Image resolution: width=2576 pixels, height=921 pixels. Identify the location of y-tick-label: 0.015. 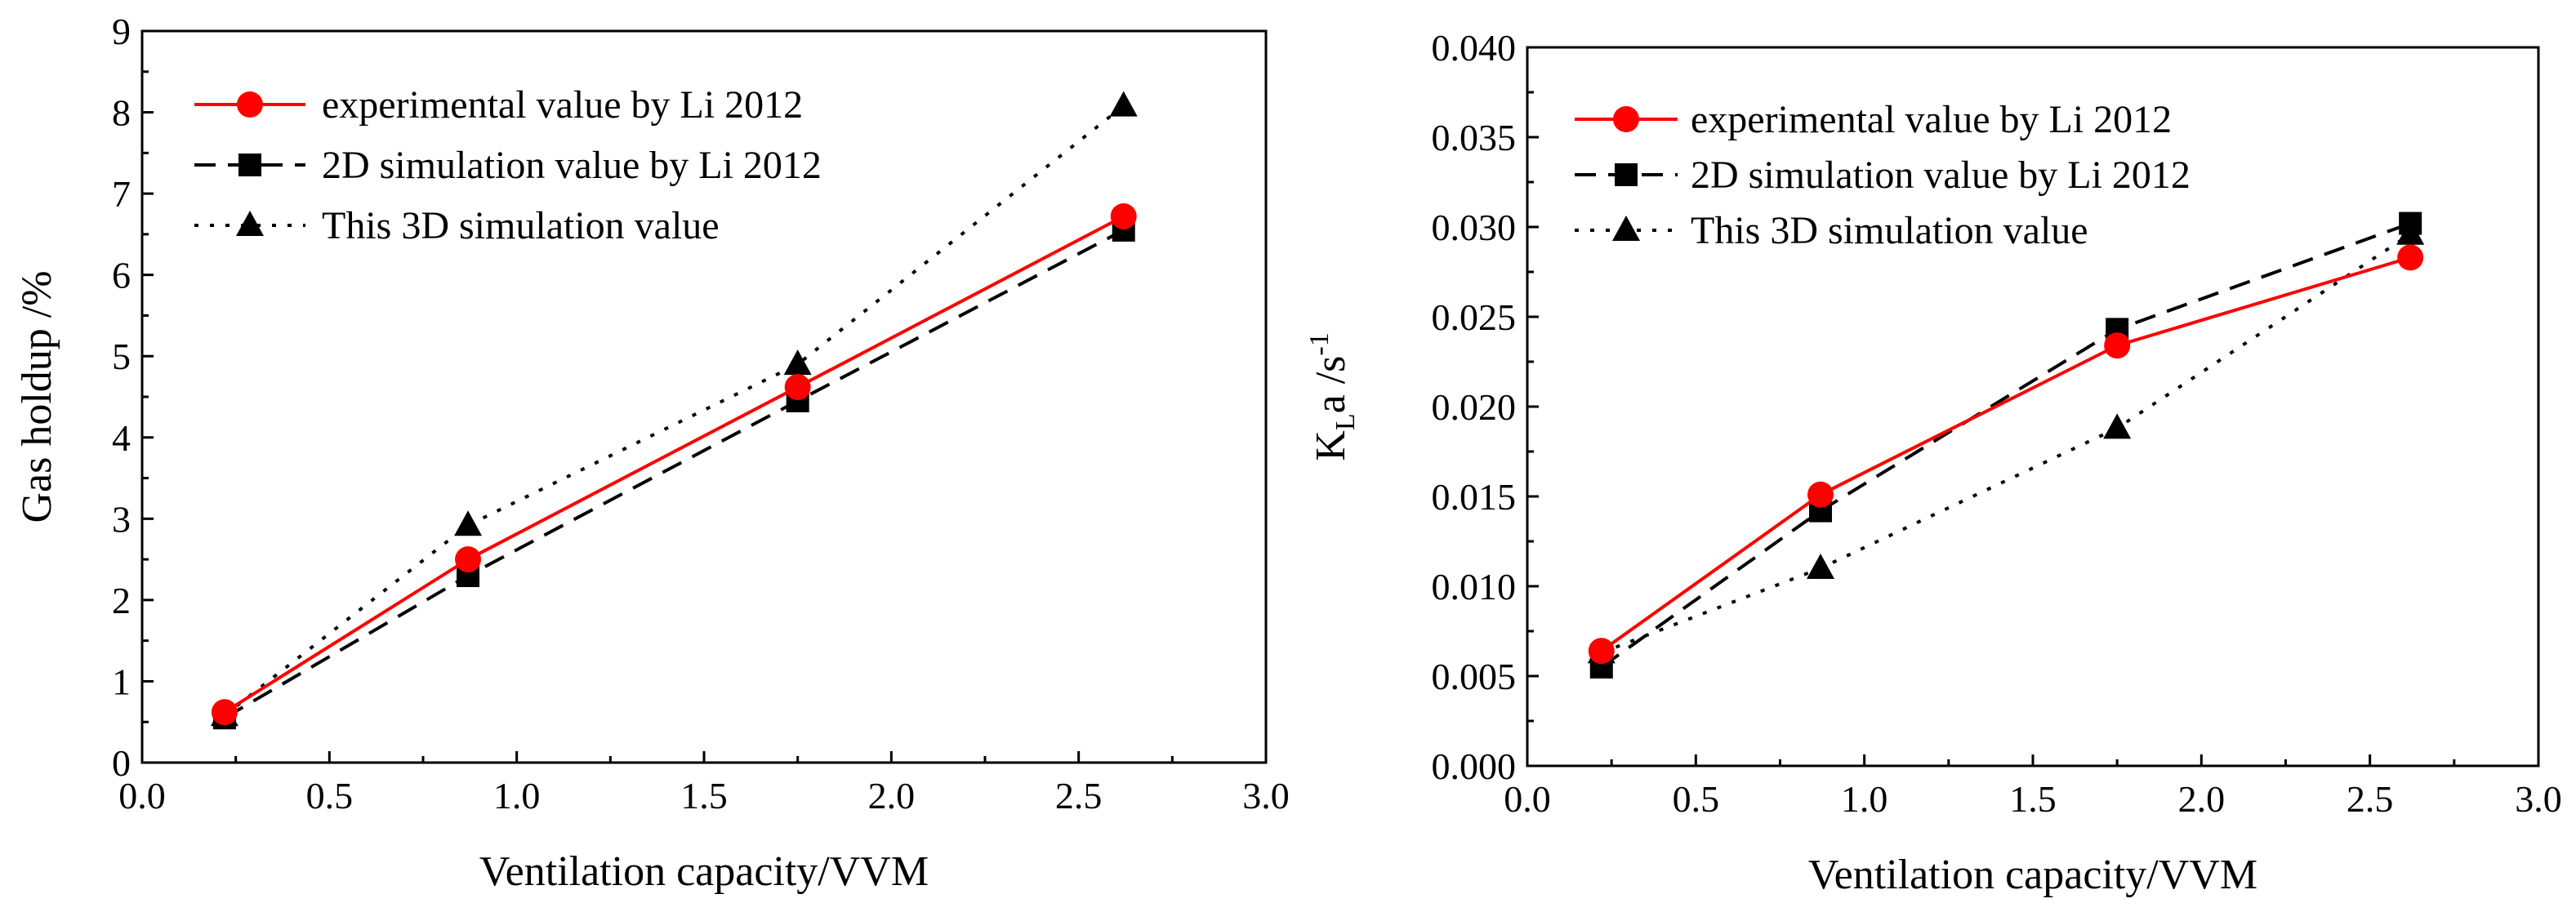
(1474, 497).